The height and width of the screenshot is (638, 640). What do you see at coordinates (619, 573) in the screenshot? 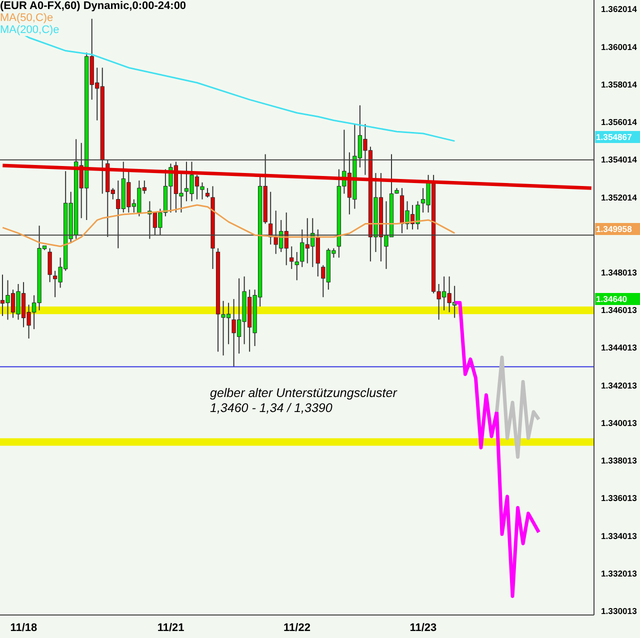
I see `y-tick-label: 1.332013` at bounding box center [619, 573].